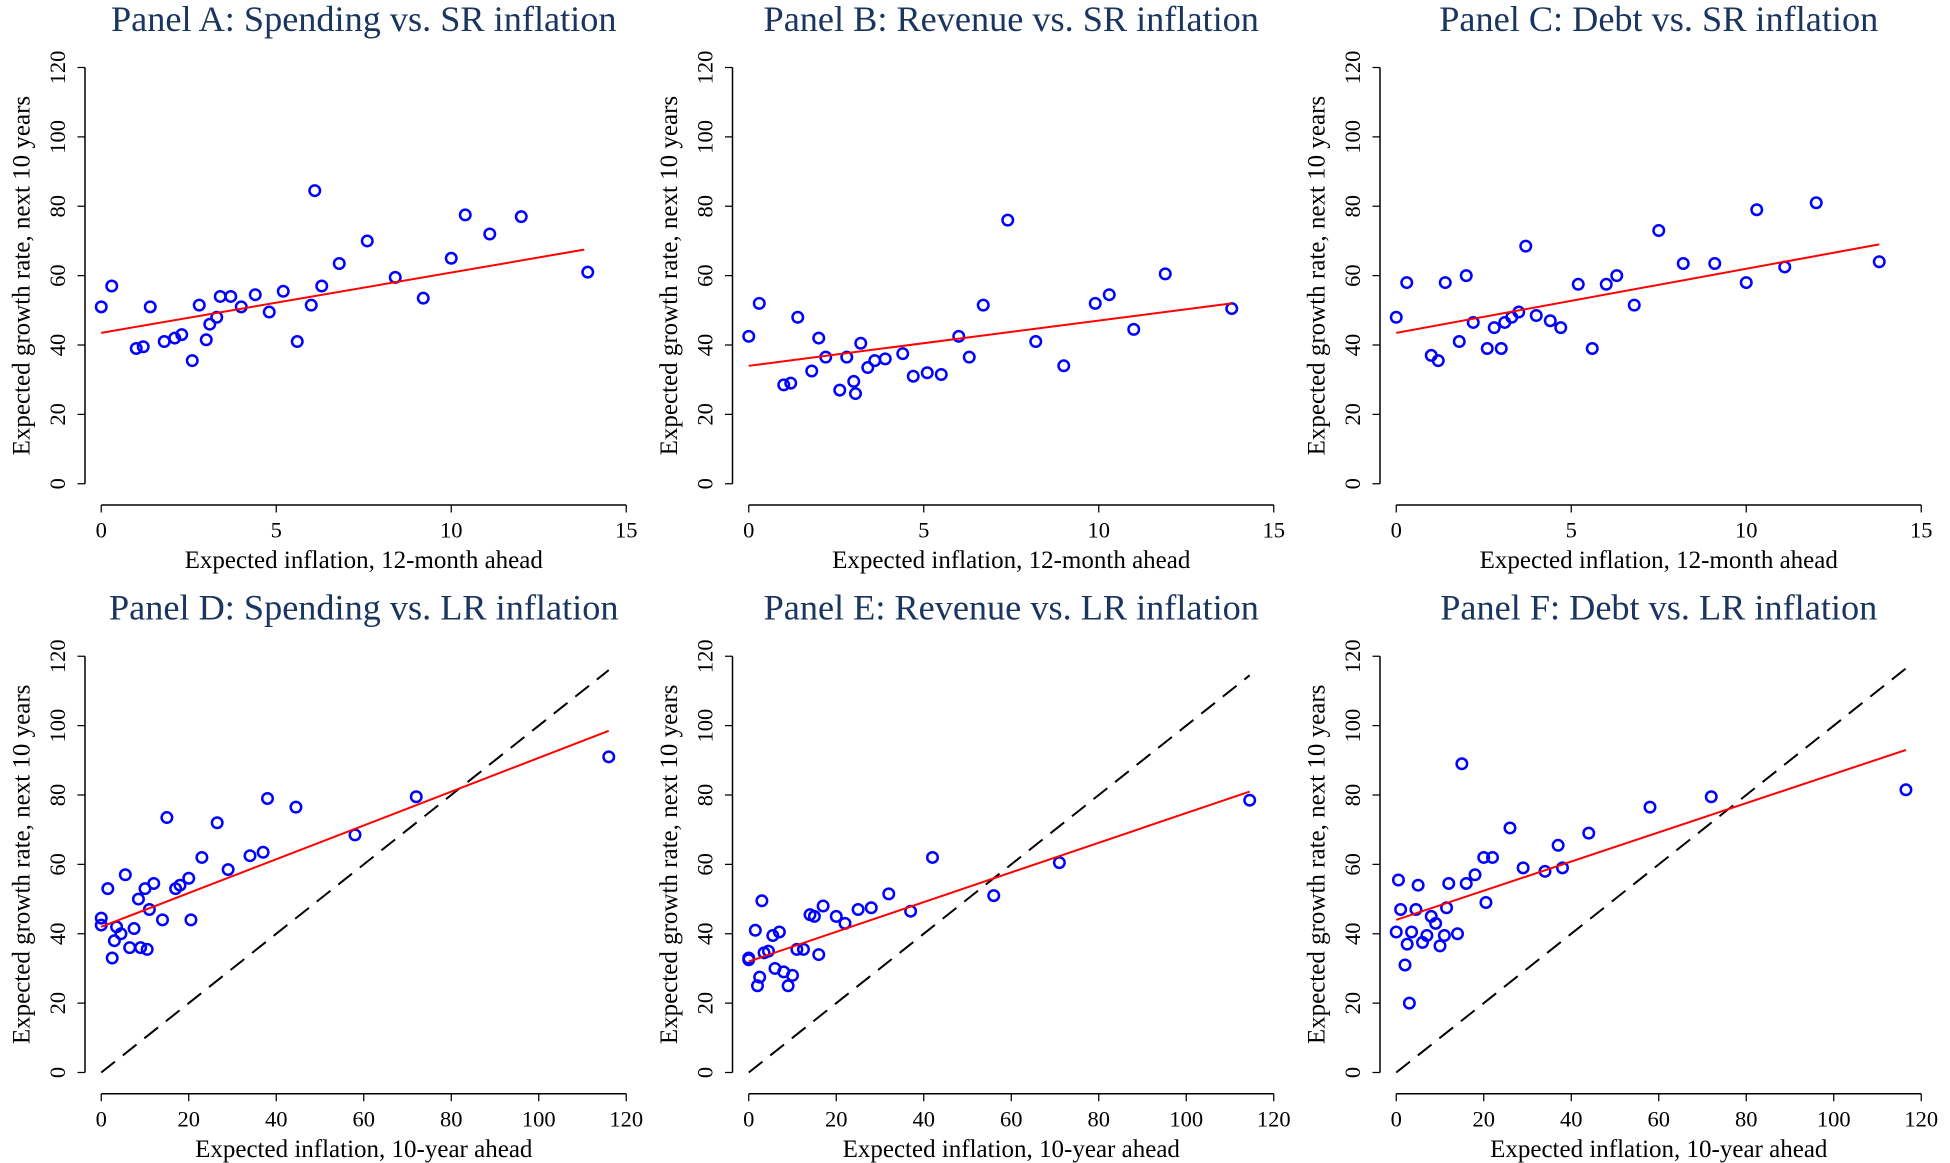 This screenshot has height=1163, width=1950. I want to click on x-tick-label: 5, so click(1571, 530).